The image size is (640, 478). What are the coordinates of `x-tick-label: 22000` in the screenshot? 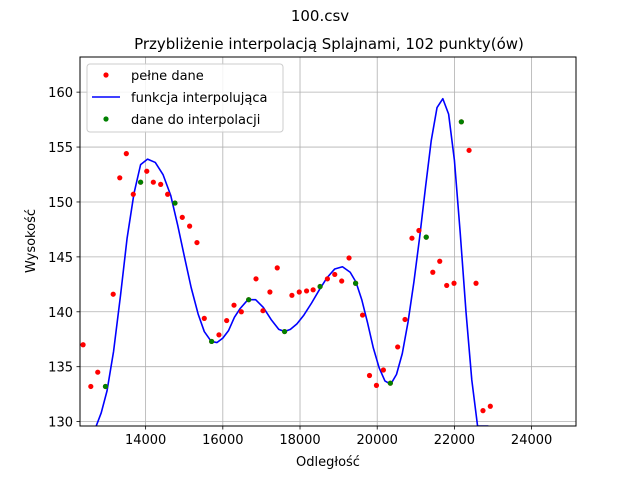 It's located at (454, 440).